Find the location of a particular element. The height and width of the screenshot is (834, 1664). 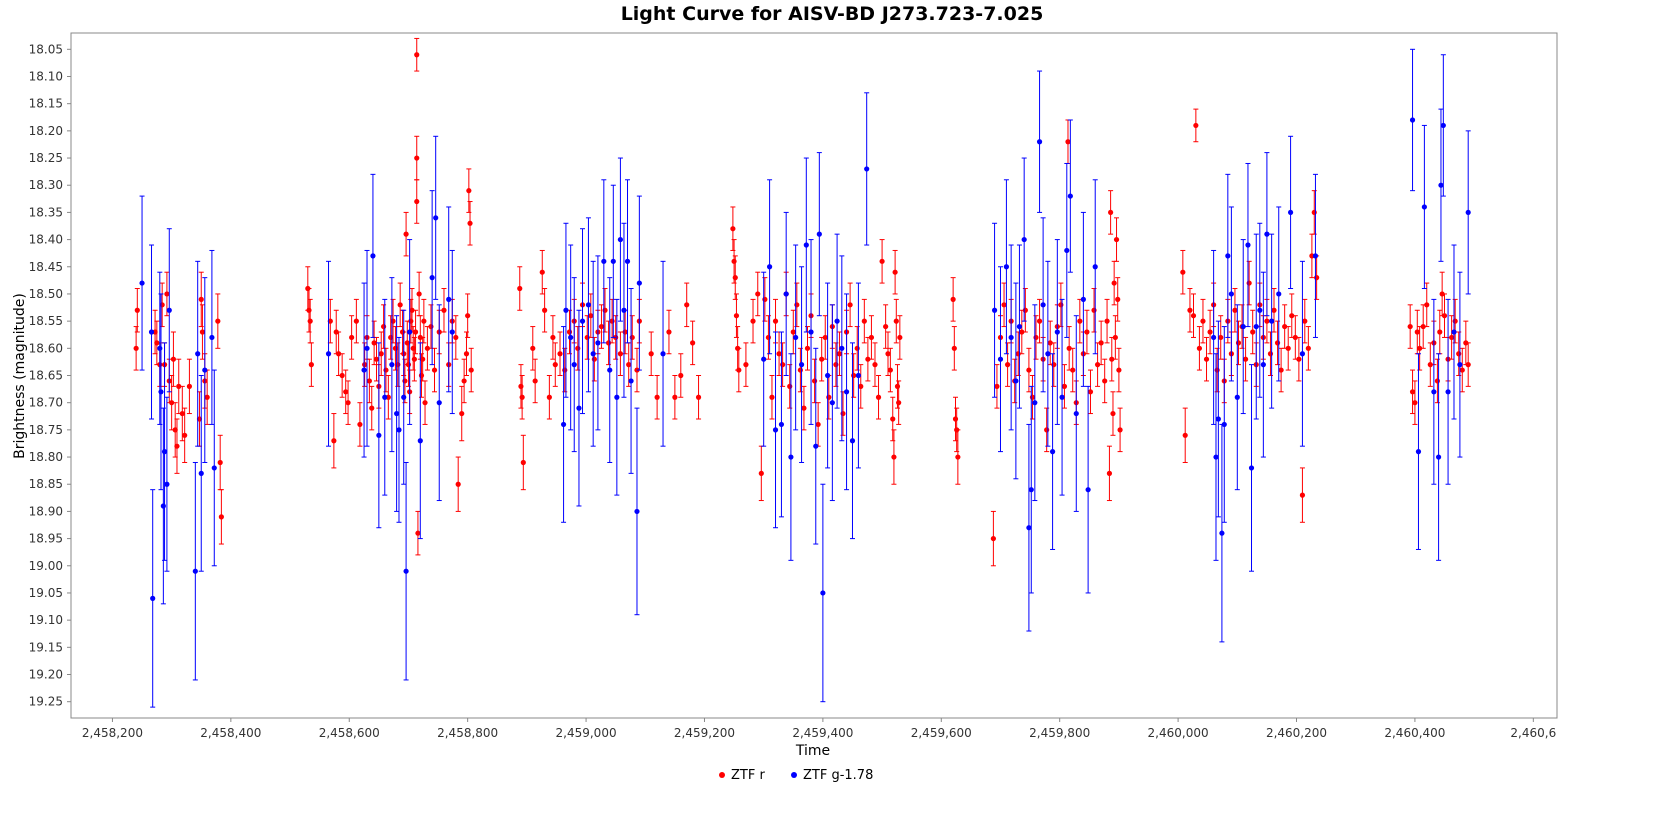

y-tick-label: 18.75 is located at coordinates (46, 430).